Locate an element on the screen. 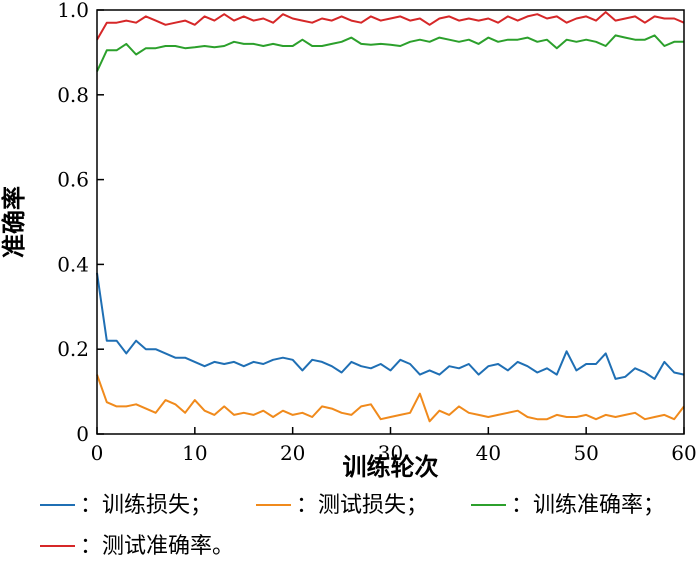  x-axis-title: 训练轮次 is located at coordinates (391, 467).